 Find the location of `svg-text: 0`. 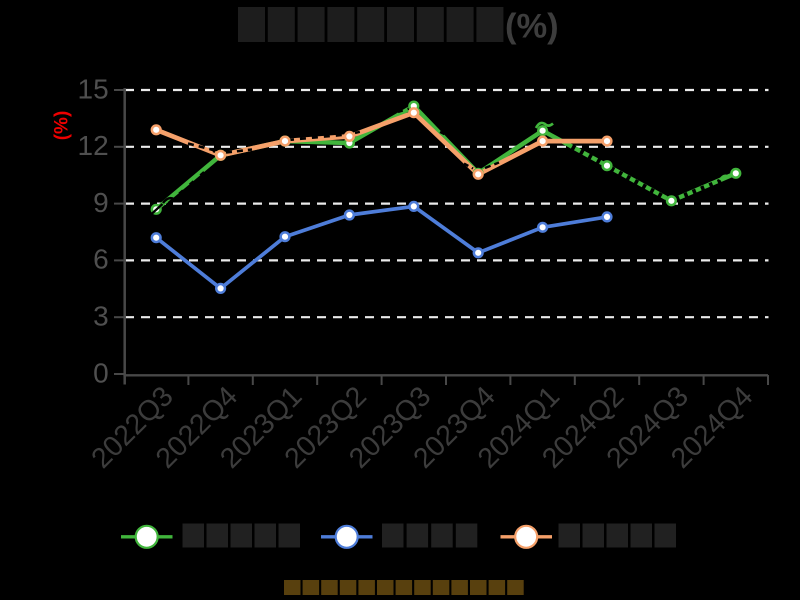

svg-text: 0 is located at coordinates (101, 372).